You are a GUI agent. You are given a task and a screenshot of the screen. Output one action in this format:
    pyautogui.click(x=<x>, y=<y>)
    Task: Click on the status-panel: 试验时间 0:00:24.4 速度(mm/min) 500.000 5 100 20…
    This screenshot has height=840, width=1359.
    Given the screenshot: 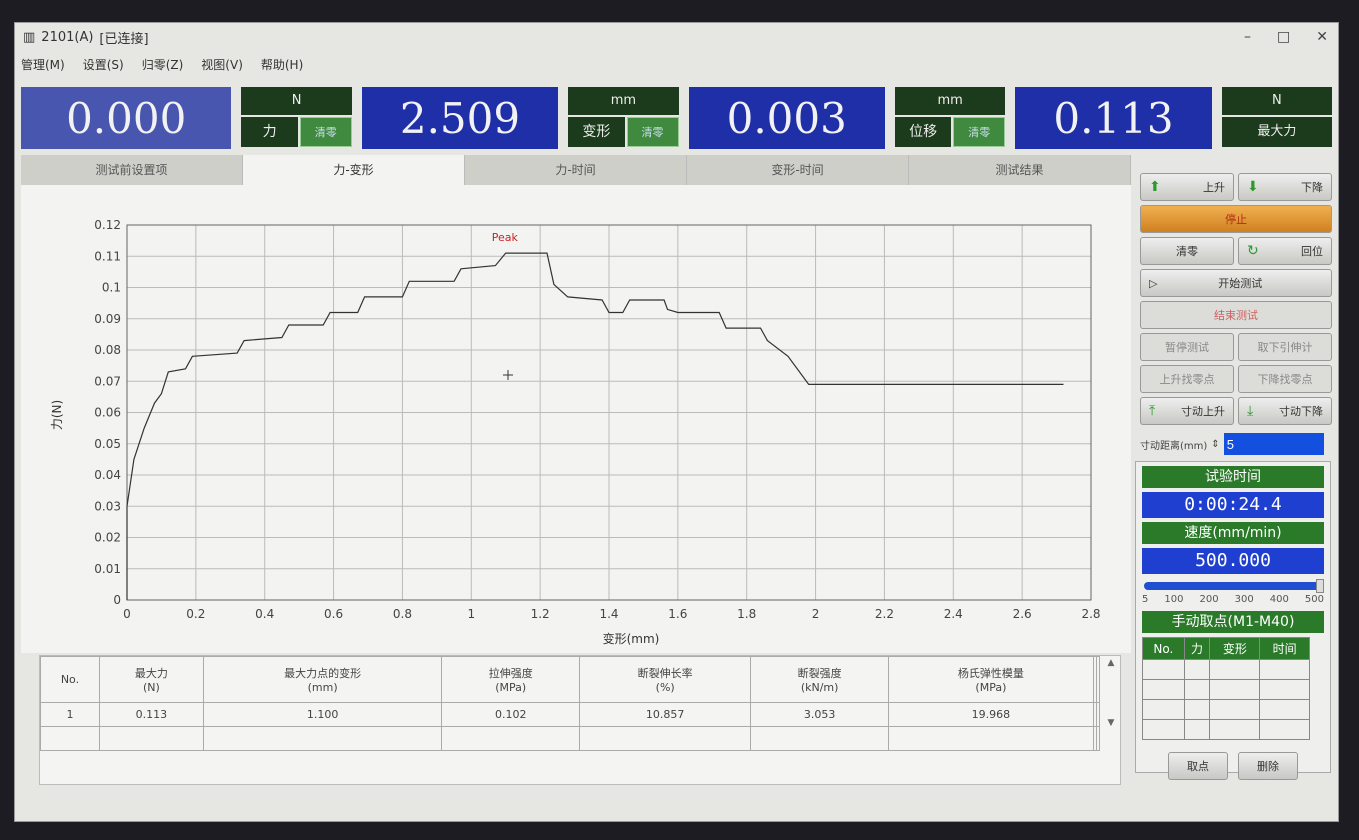 What is the action you would take?
    pyautogui.click(x=1233, y=620)
    